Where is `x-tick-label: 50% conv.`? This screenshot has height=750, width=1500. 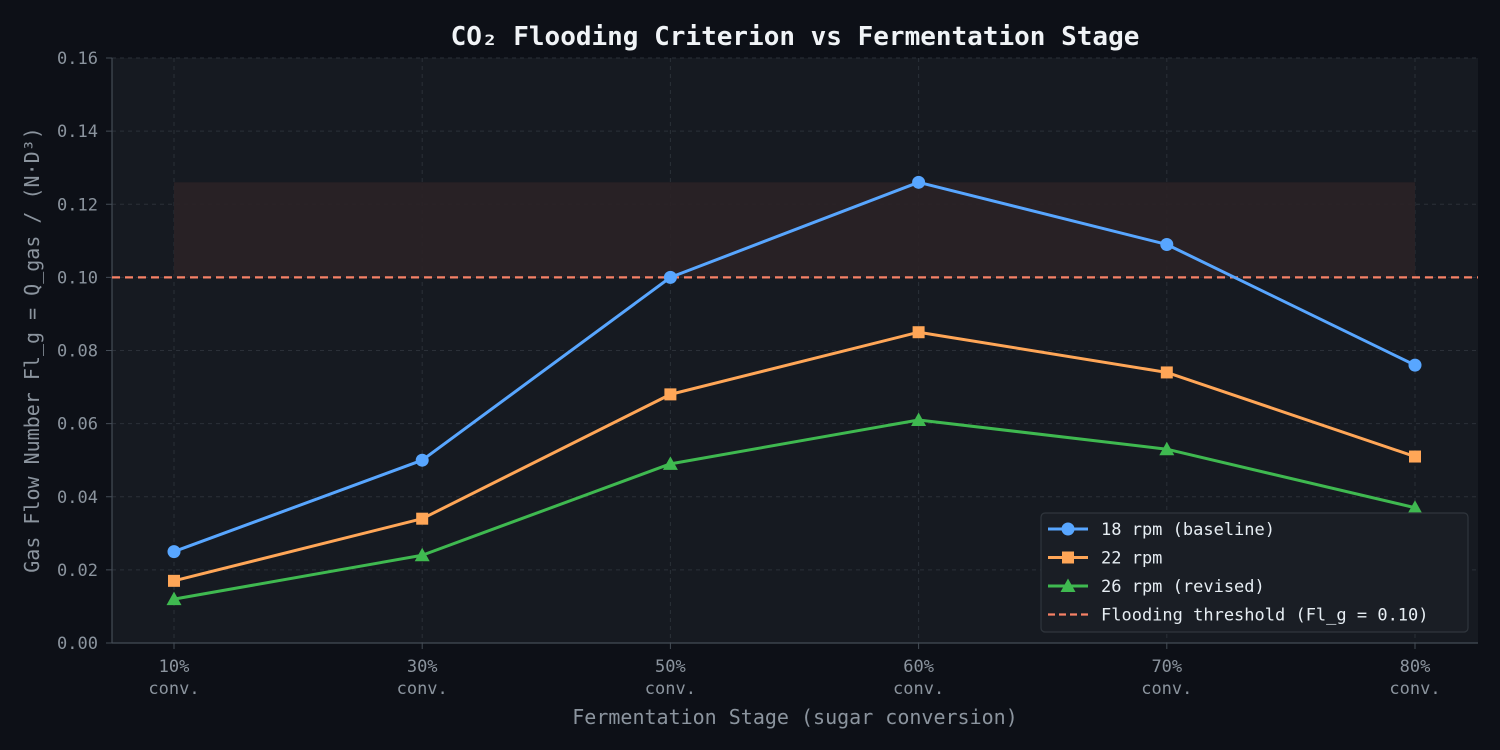
x-tick-label: 50% conv. is located at coordinates (670, 678).